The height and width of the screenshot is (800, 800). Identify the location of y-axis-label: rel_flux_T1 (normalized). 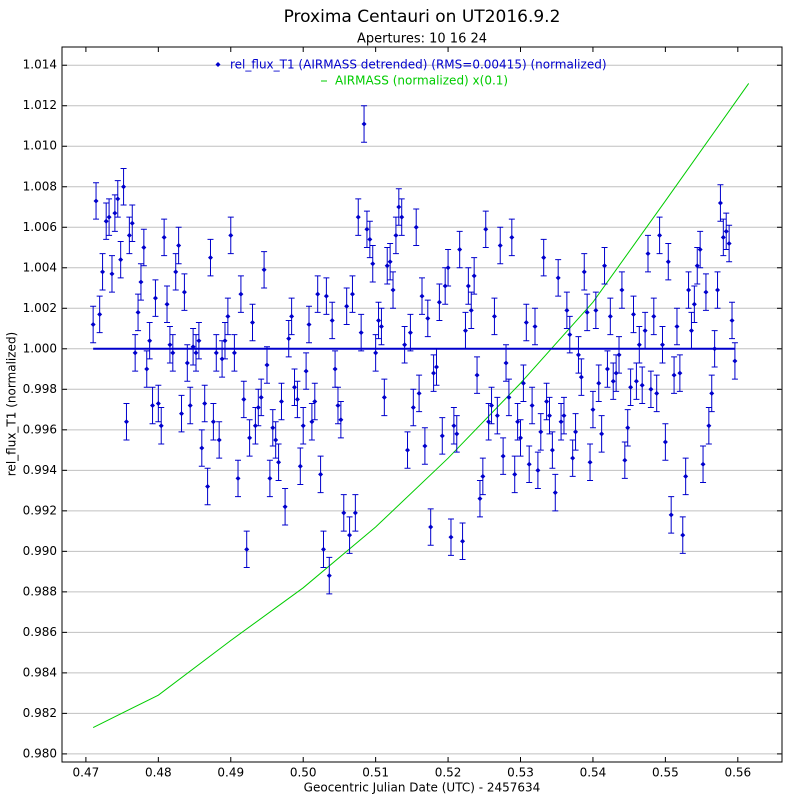
(12, 404).